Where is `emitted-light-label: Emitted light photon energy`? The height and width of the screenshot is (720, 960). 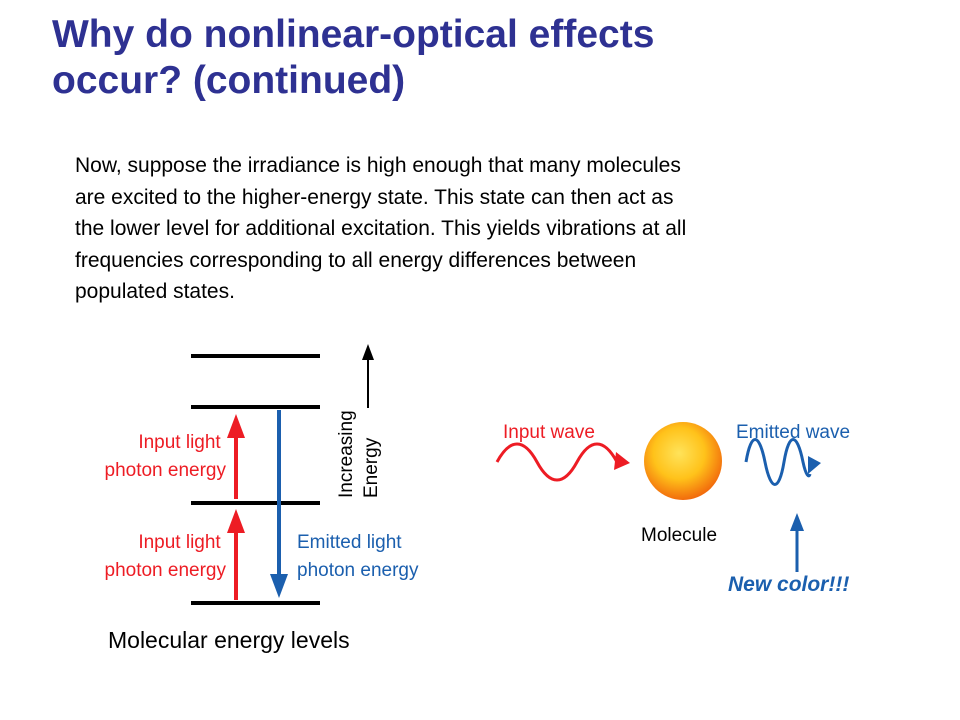 emitted-light-label: Emitted light photon energy is located at coordinates (358, 556).